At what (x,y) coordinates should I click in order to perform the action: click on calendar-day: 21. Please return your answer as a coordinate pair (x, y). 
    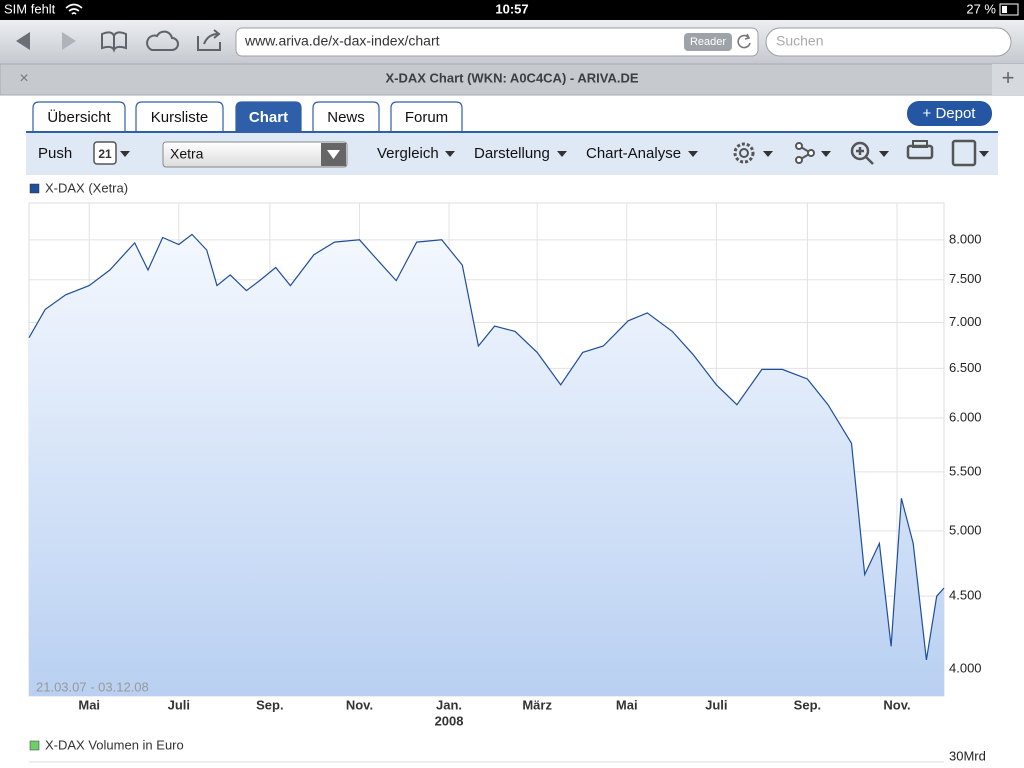
    Looking at the image, I should click on (105, 154).